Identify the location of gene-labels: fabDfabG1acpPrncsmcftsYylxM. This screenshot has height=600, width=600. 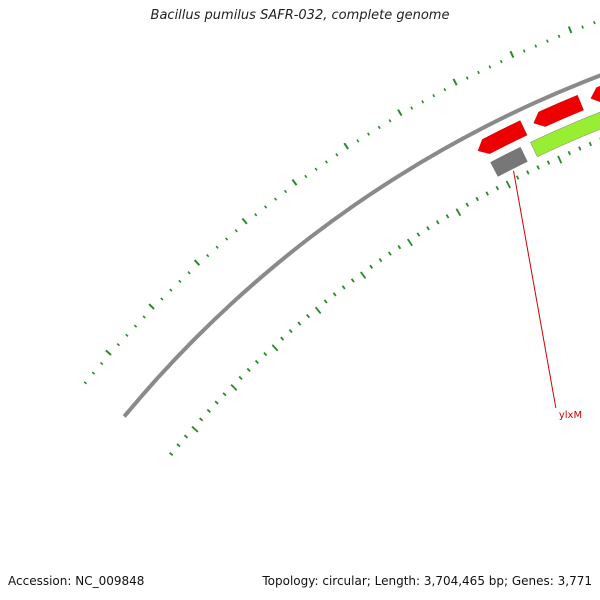
(547, 295).